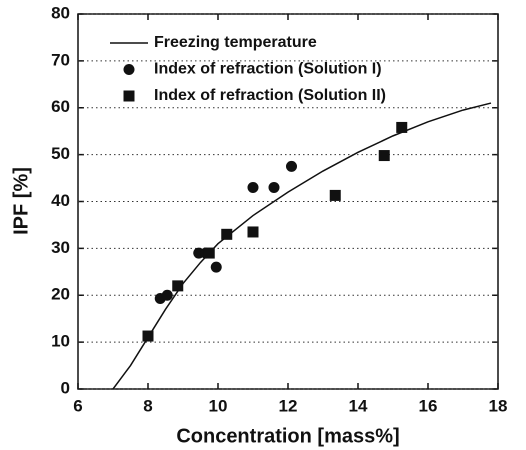 The image size is (526, 450). I want to click on legend-label: Index of refraction (Solution II), so click(270, 95).